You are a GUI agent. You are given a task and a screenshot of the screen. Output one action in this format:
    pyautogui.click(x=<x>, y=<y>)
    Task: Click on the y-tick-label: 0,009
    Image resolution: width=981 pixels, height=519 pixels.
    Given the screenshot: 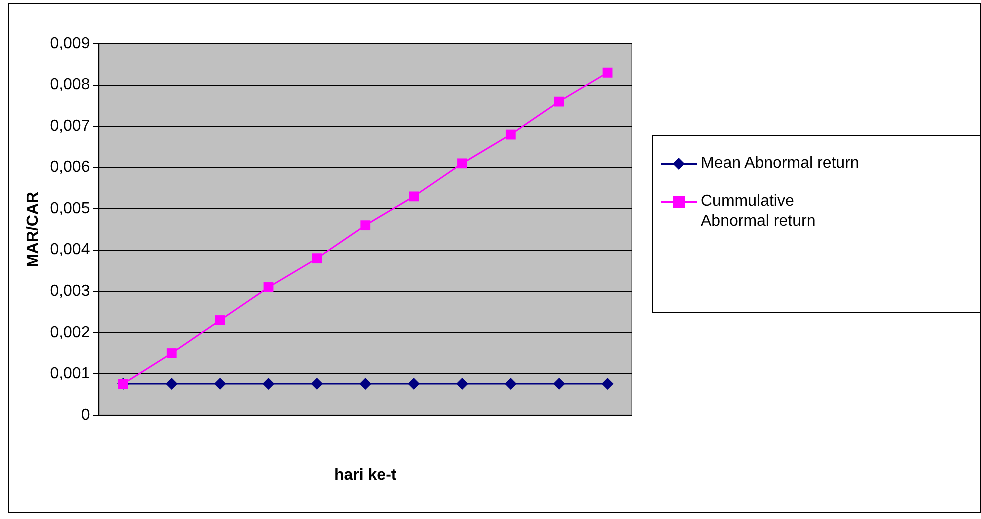 What is the action you would take?
    pyautogui.click(x=70, y=43)
    